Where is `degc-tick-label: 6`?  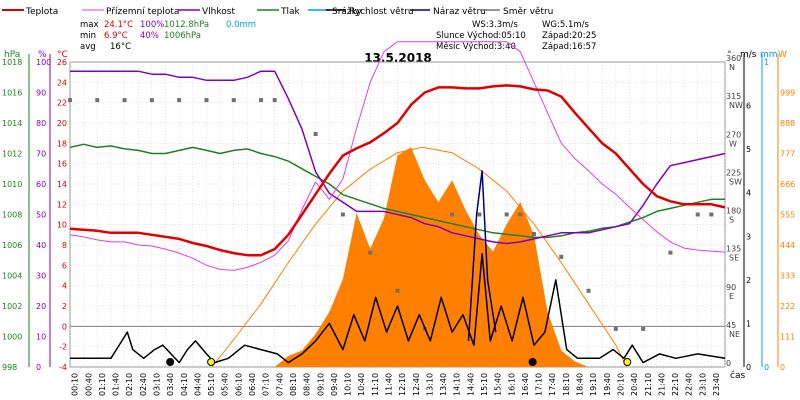 degc-tick-label: 6 is located at coordinates (64, 265).